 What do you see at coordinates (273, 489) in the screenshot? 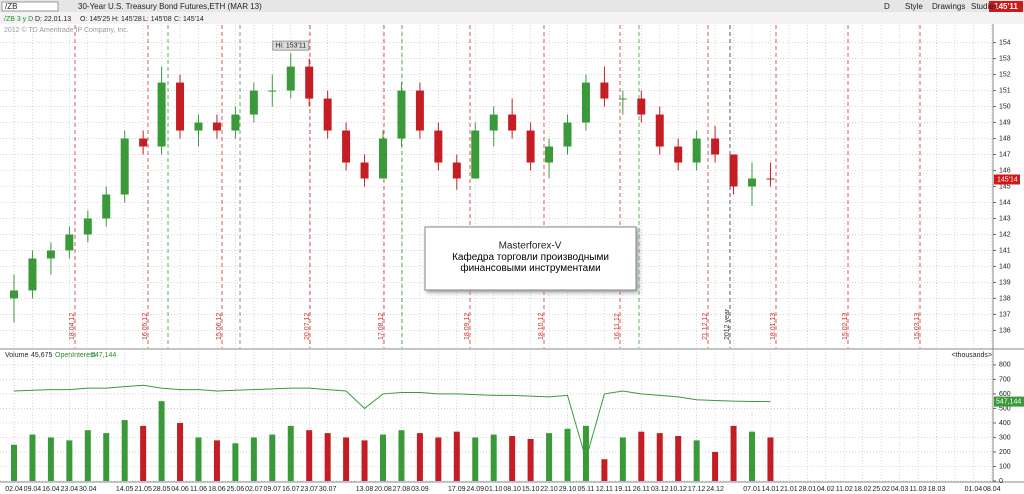
I see `x-tick-label: 09.07` at bounding box center [273, 489].